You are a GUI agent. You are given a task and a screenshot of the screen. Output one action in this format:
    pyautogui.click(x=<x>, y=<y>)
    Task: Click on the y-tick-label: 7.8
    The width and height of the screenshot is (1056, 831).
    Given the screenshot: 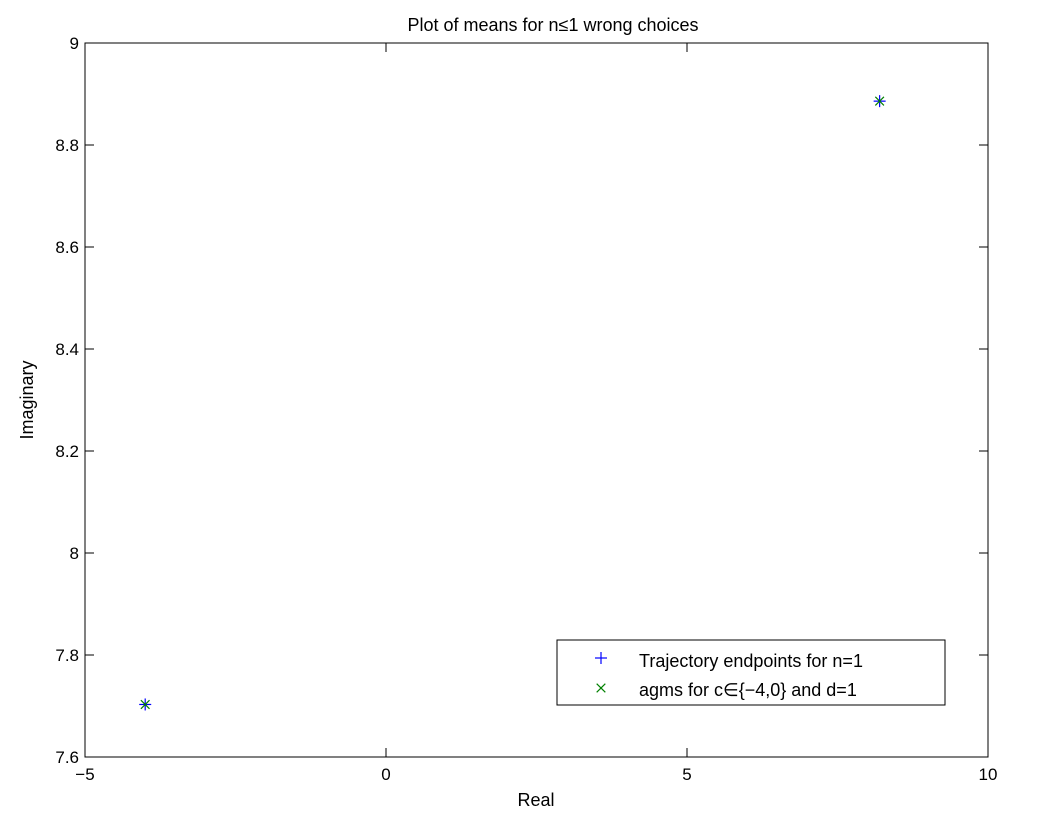 What is the action you would take?
    pyautogui.click(x=67, y=655)
    